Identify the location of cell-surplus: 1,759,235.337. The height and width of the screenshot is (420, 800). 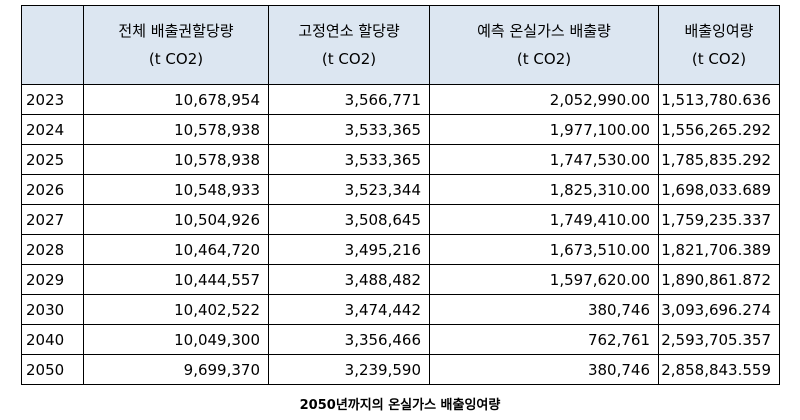
(719, 219).